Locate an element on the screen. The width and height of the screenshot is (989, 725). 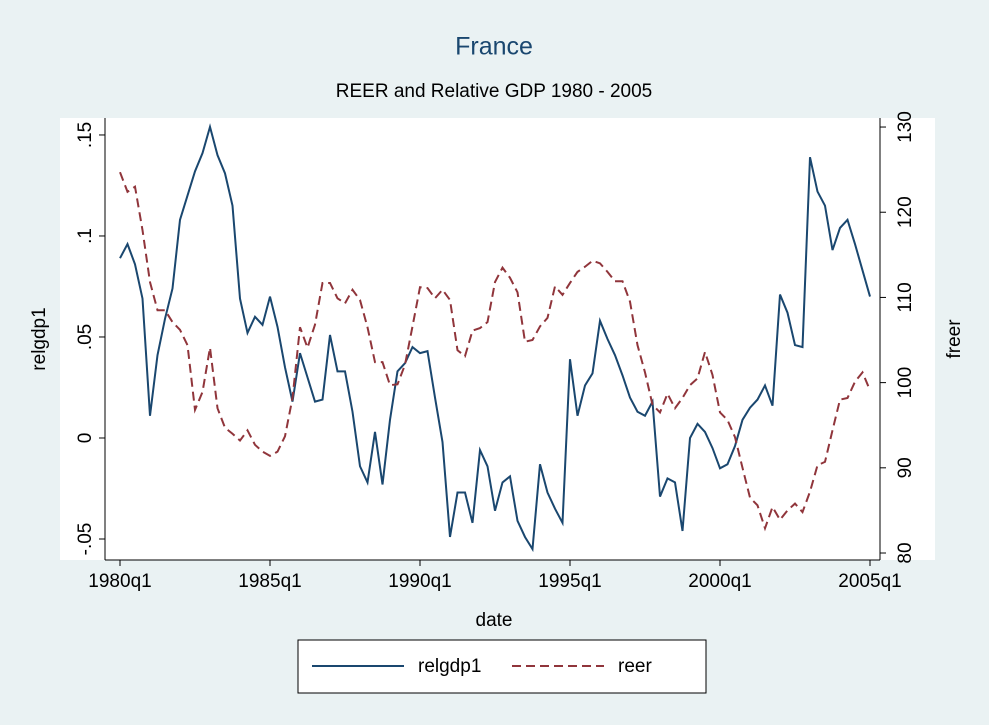
legend-label: reer is located at coordinates (635, 666).